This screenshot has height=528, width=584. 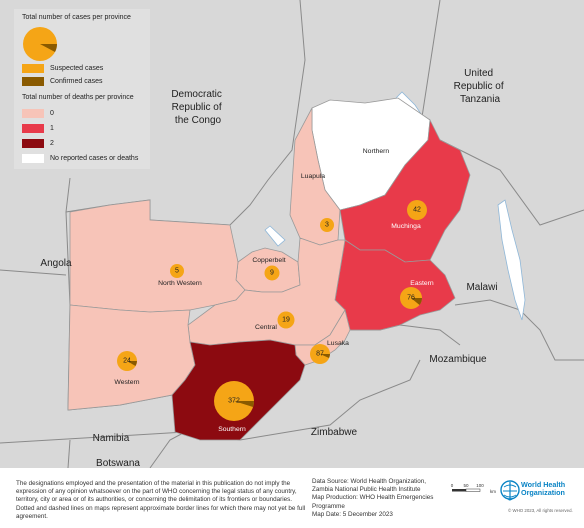 What do you see at coordinates (493, 491) in the screenshot?
I see `scale-unit: km` at bounding box center [493, 491].